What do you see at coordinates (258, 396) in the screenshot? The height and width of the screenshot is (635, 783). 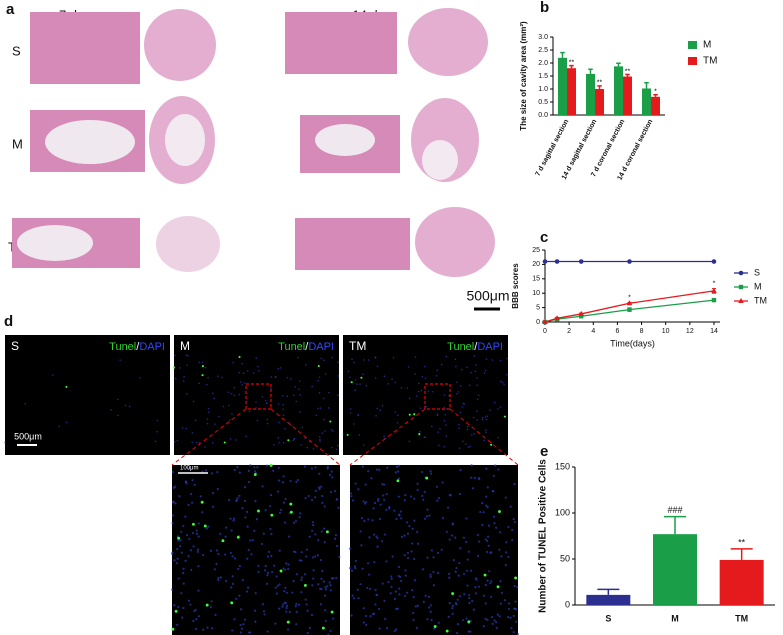 I see `zoom-box` at bounding box center [258, 396].